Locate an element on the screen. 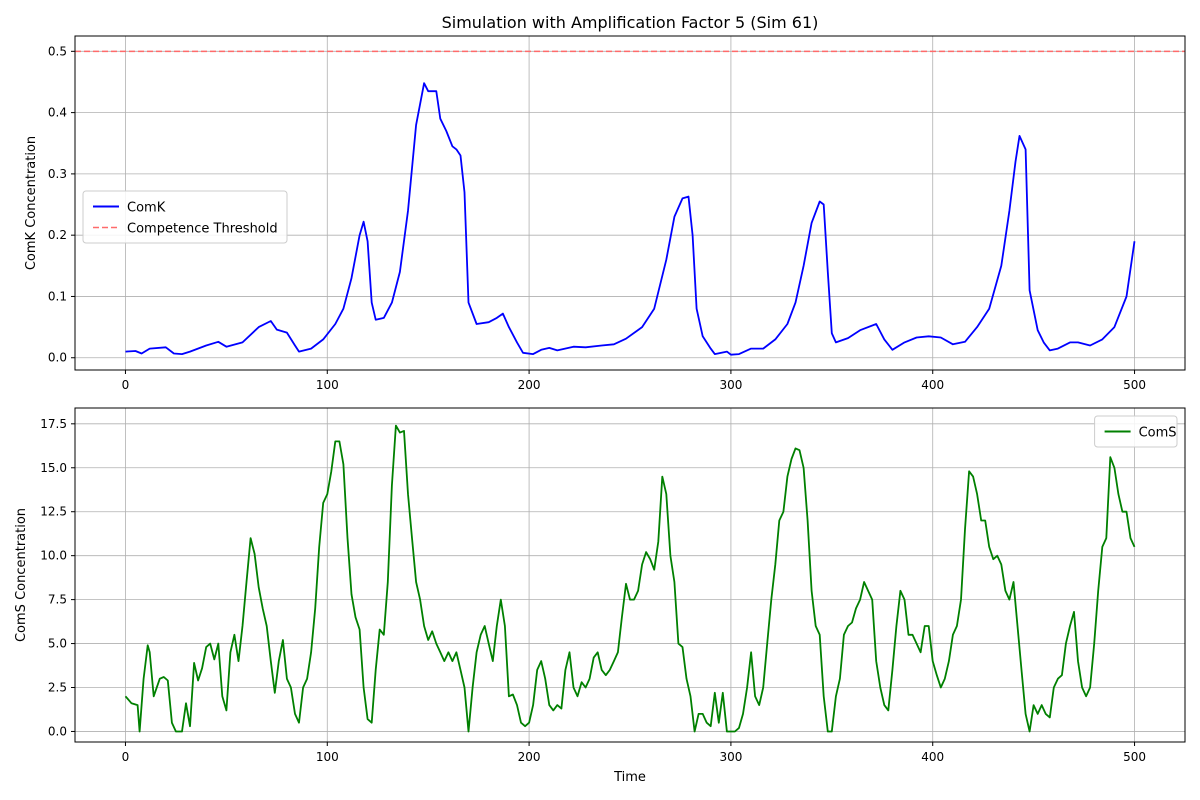  y-axis-label: ComS Concentration is located at coordinates (21, 575).